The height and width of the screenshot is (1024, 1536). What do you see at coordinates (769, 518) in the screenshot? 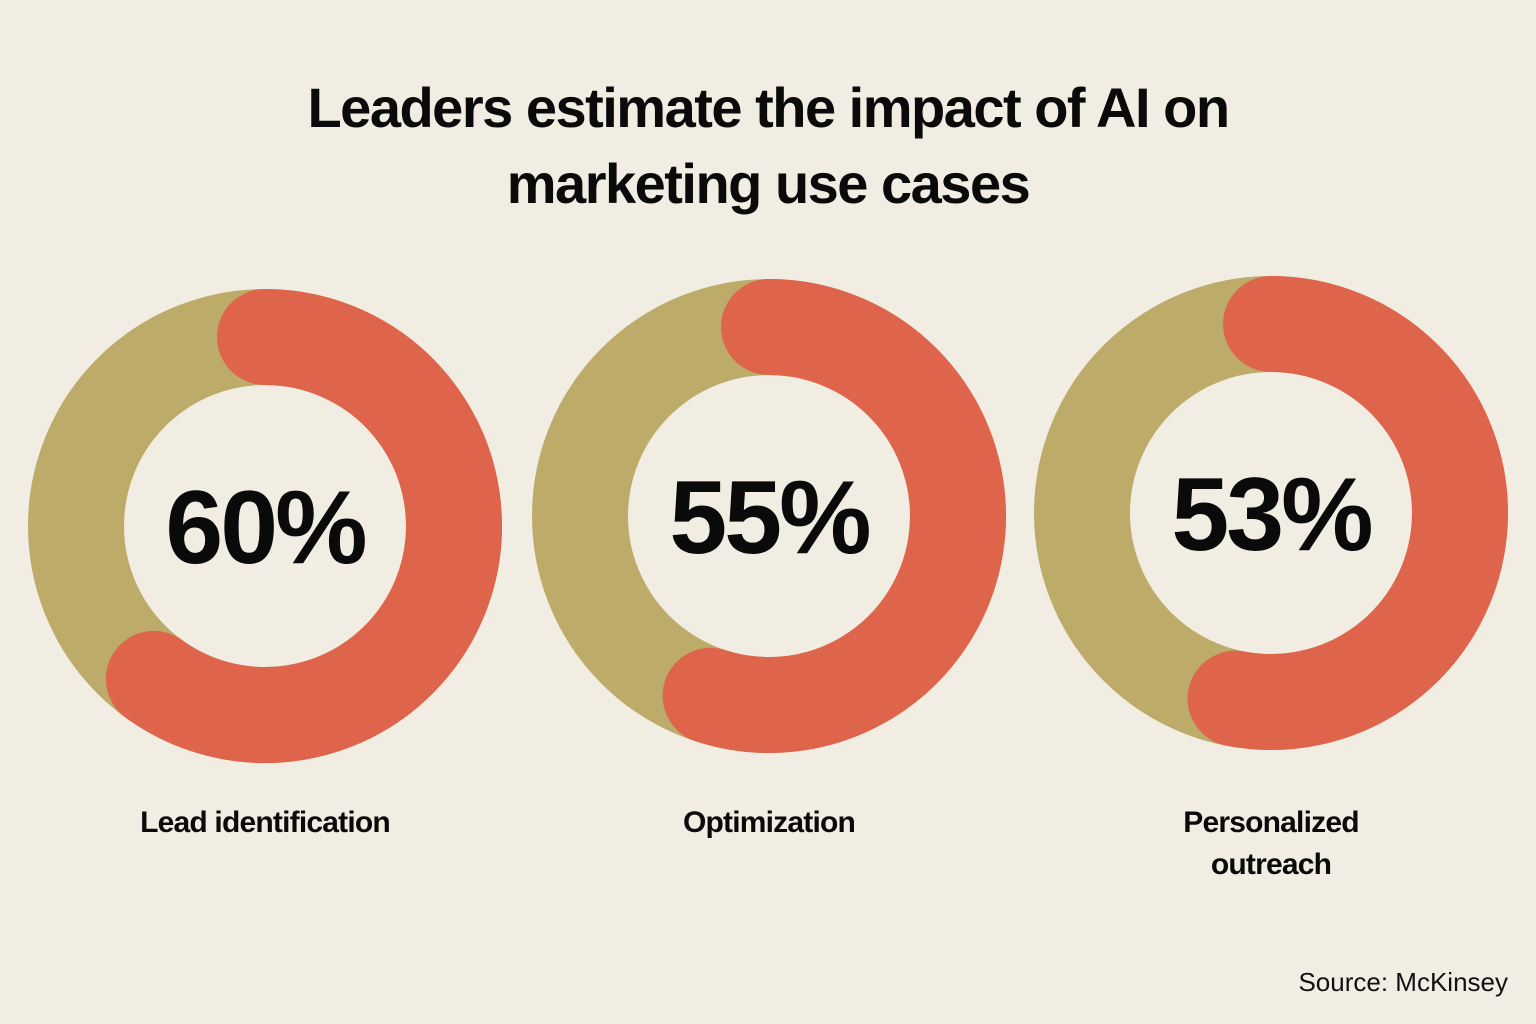
I see `donut-value-label: 55%` at bounding box center [769, 518].